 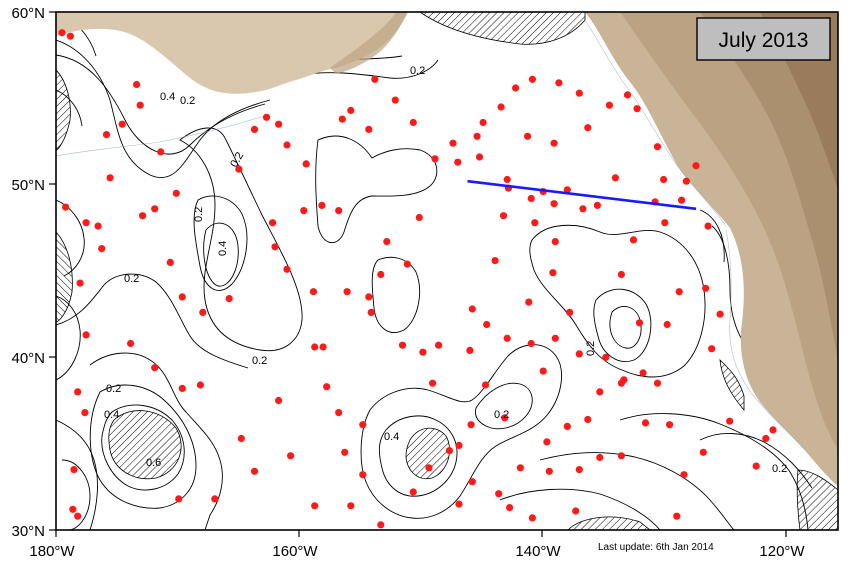 What do you see at coordinates (538, 551) in the screenshot?
I see `x-tick-label: 140°W` at bounding box center [538, 551].